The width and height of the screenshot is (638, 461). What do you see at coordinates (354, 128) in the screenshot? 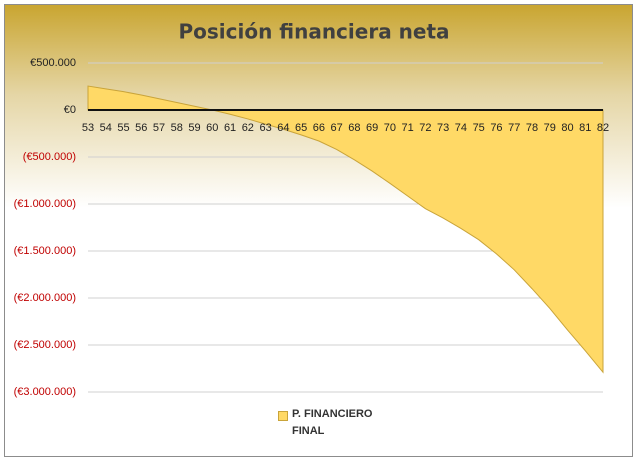
I see `x-tick-label: 68` at bounding box center [354, 128].